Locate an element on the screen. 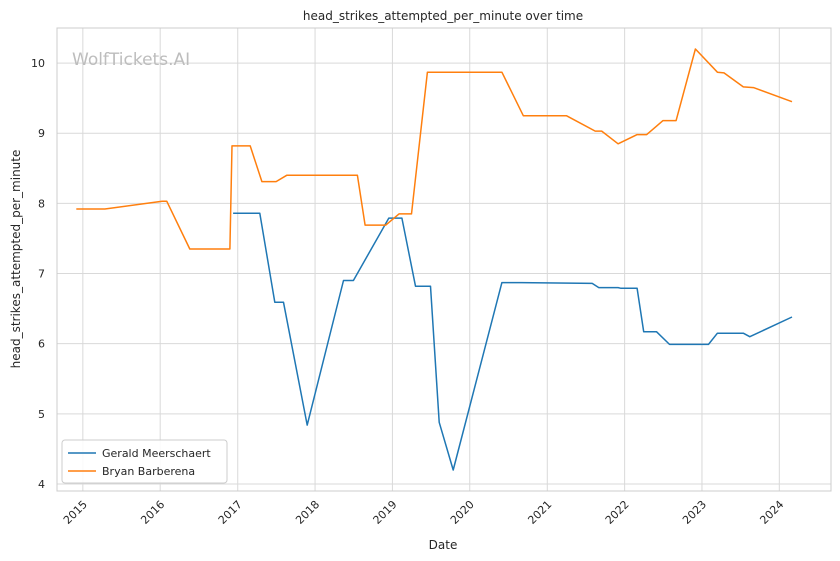  y-axis-ticks: 4 5 6 7 8 9 10 is located at coordinates (38, 274).